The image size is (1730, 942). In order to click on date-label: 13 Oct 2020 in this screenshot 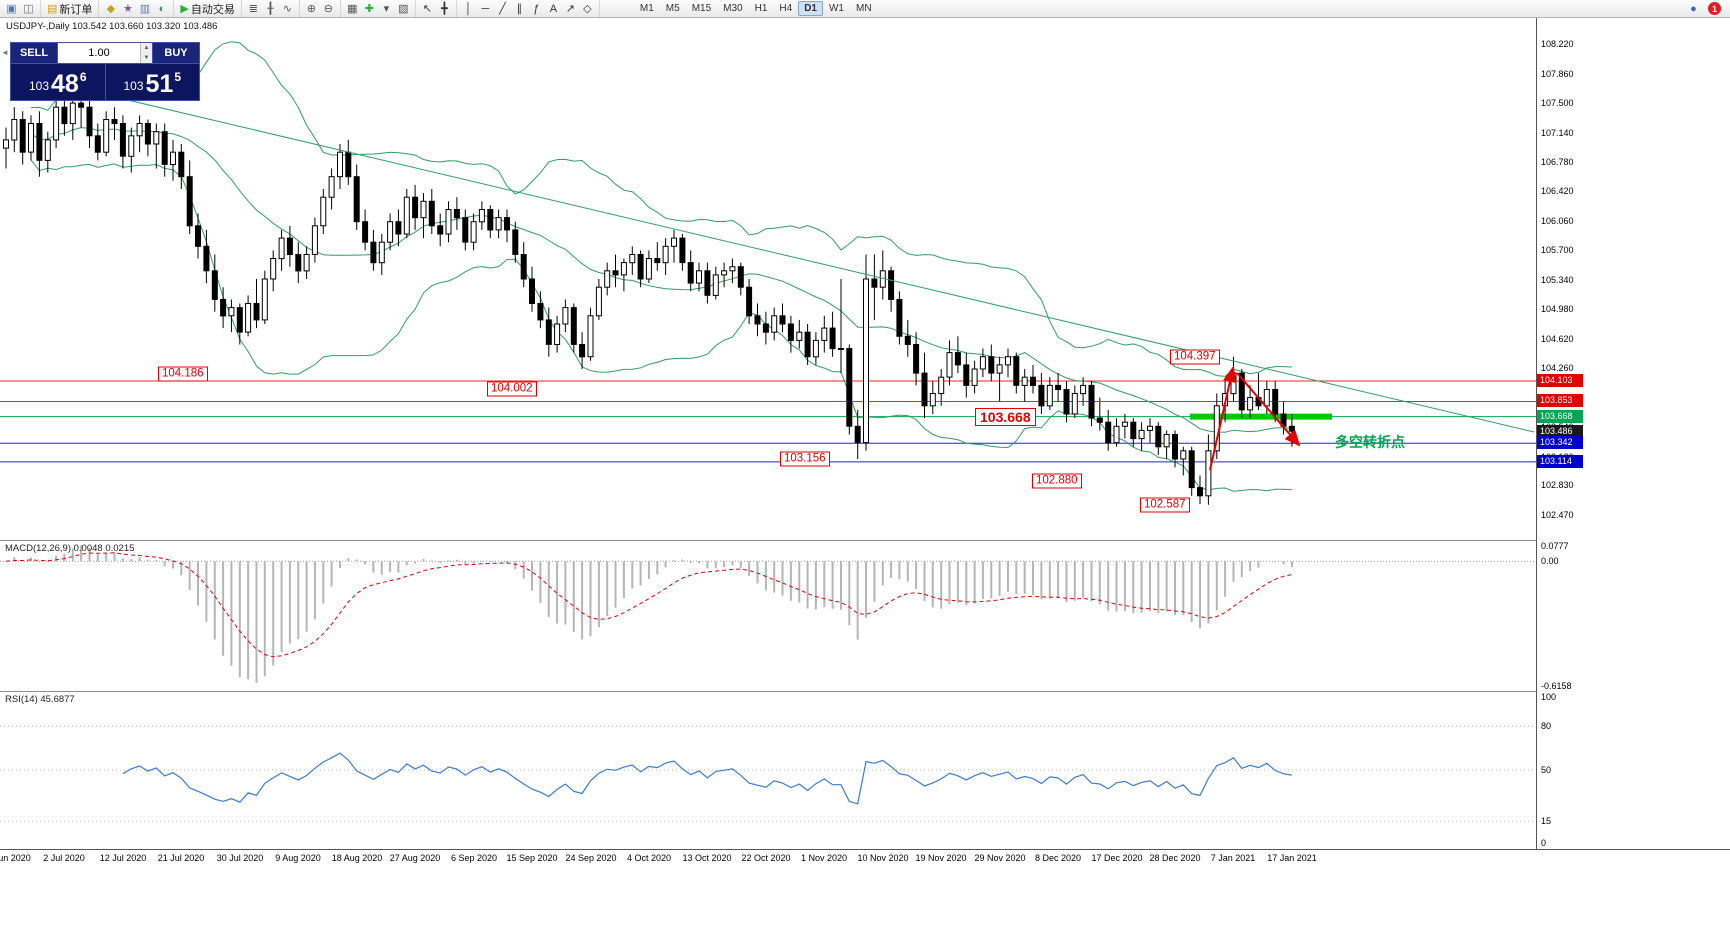, I will do `click(707, 858)`.